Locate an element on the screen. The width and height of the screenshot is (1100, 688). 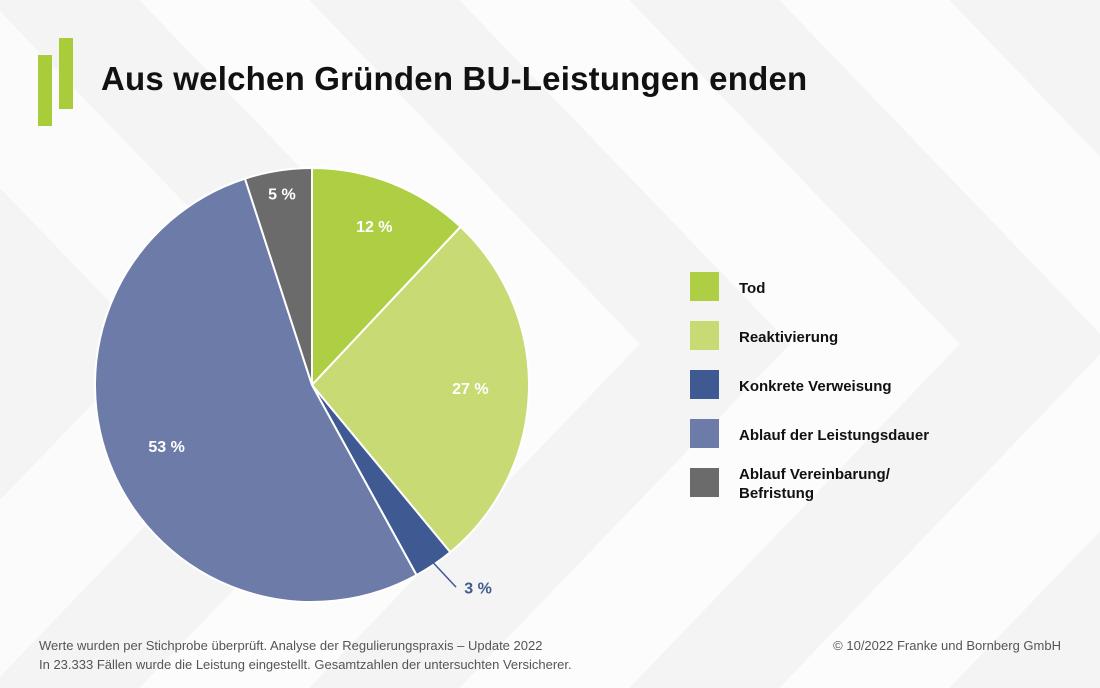
pie-slice-label-5: 5 % is located at coordinates (282, 195).